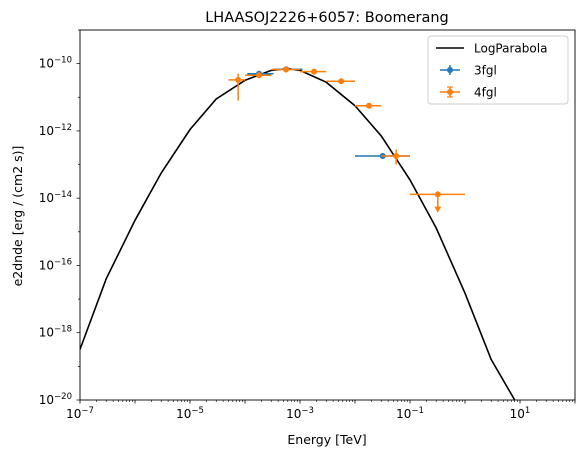  Describe the element at coordinates (300, 413) in the screenshot. I see `x-tick-label: 10⁻³` at that location.